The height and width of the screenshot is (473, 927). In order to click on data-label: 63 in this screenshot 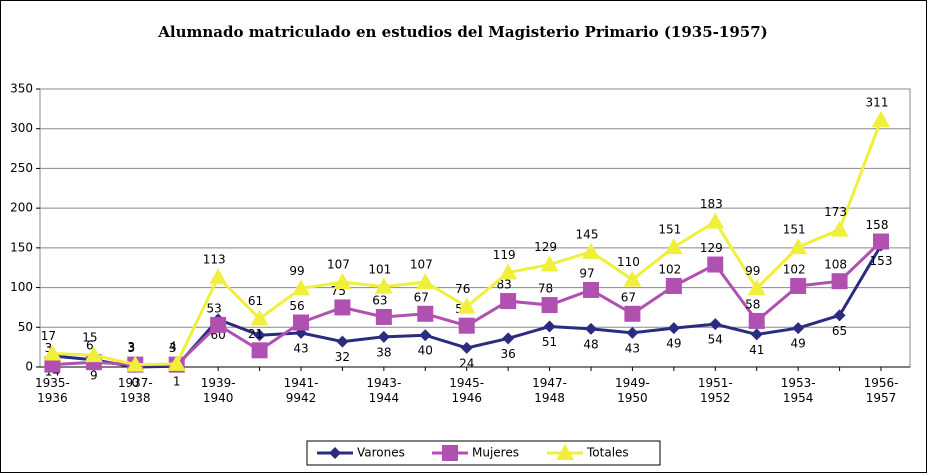, I will do `click(379, 300)`.